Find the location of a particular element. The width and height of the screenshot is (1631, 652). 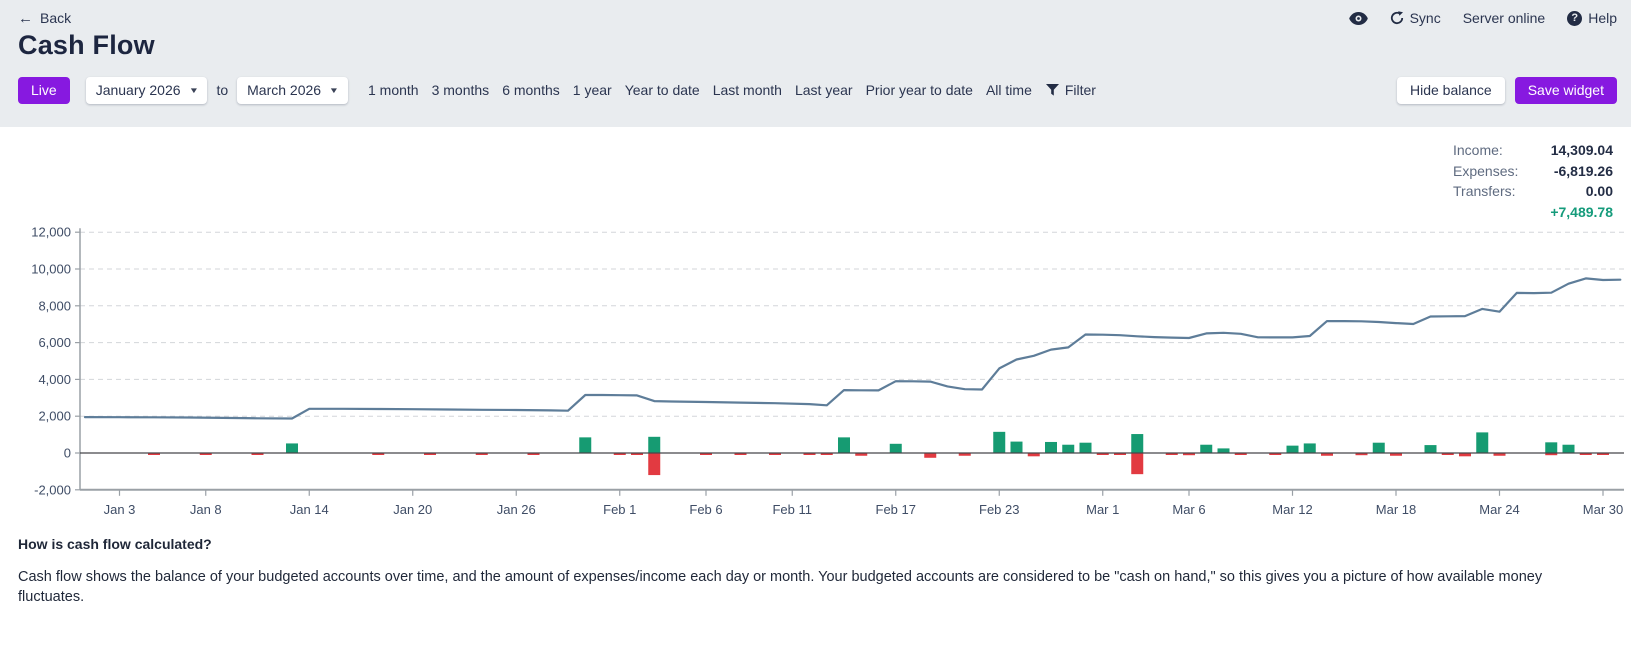

summary-row: Expenses: -6,819.26 is located at coordinates (1533, 171).